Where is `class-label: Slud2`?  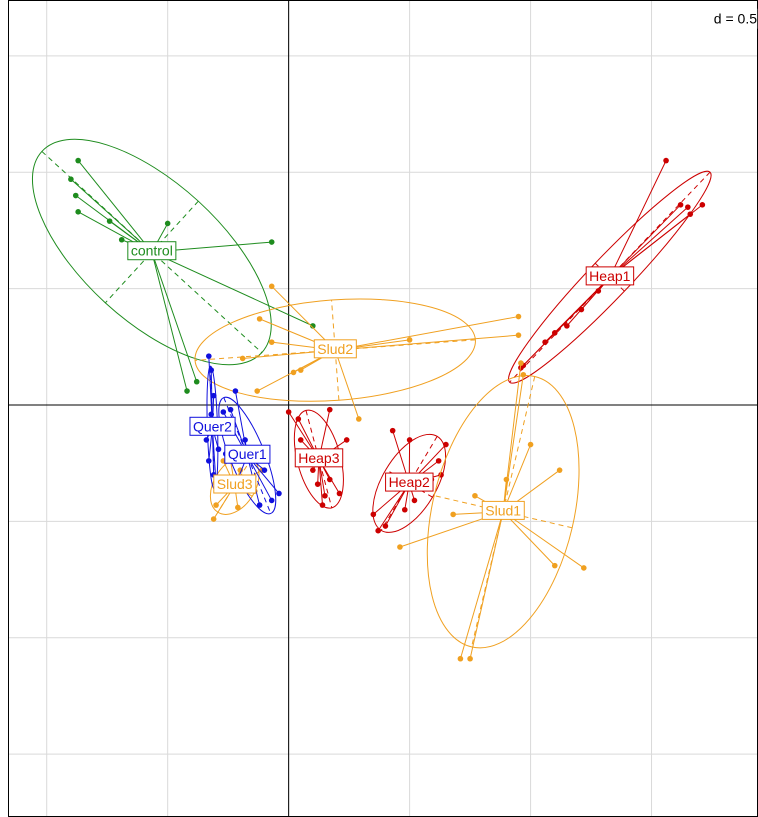
class-label: Slud2 is located at coordinates (335, 349).